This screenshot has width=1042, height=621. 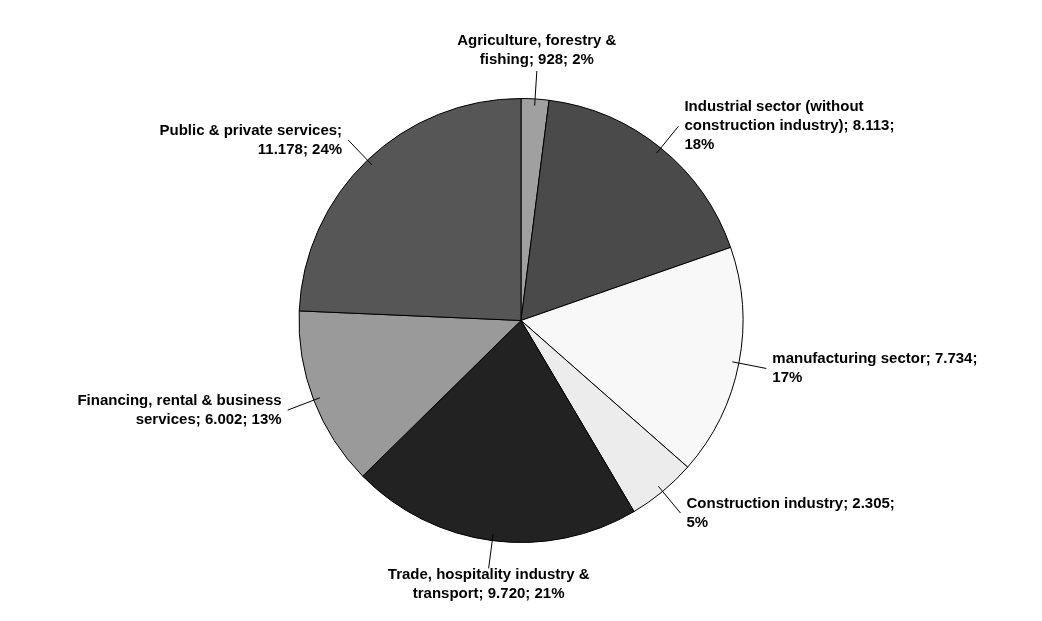 I want to click on slice-label: Financing, rental & business services; 6.002; 13%, so click(x=179, y=408).